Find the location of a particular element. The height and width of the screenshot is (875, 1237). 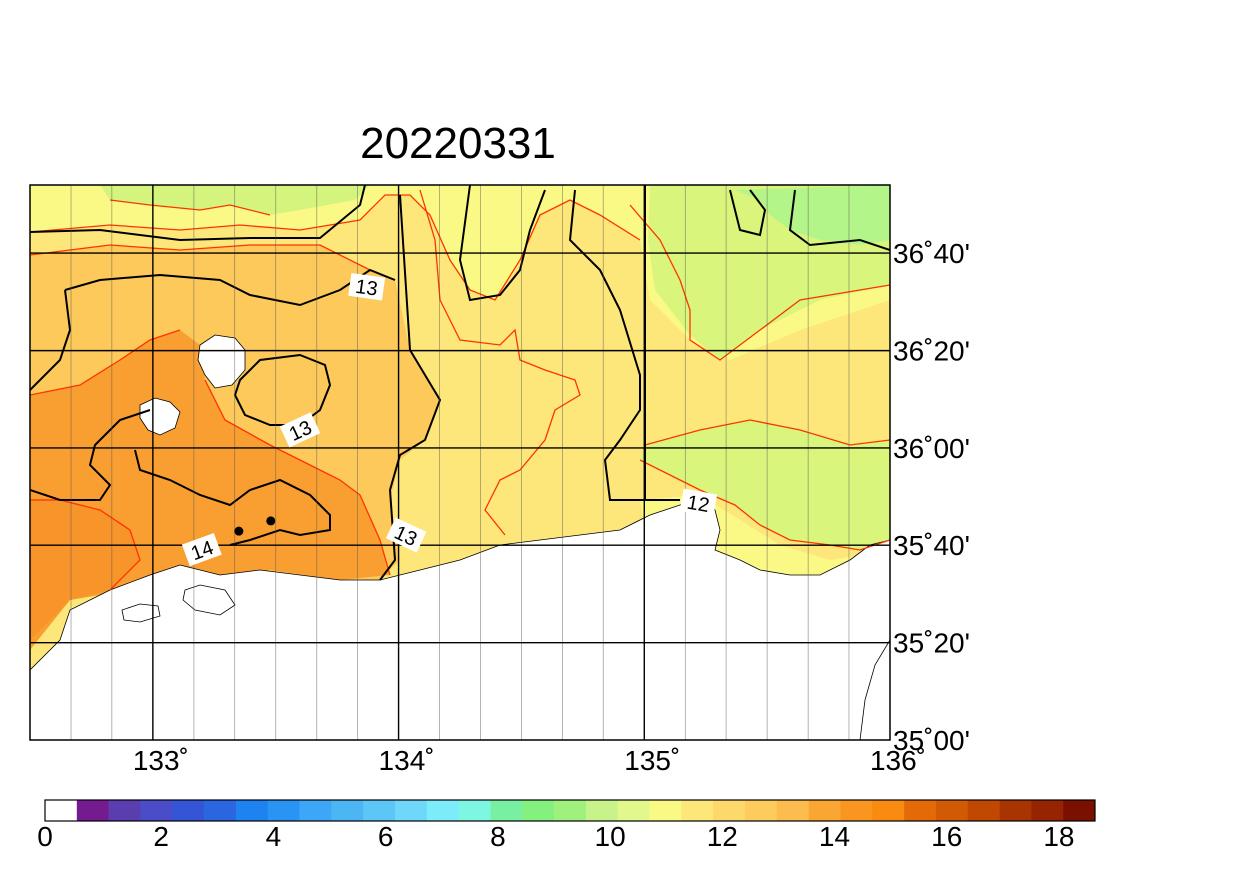

colorbar-tick-label-2: 4 is located at coordinates (274, 836).